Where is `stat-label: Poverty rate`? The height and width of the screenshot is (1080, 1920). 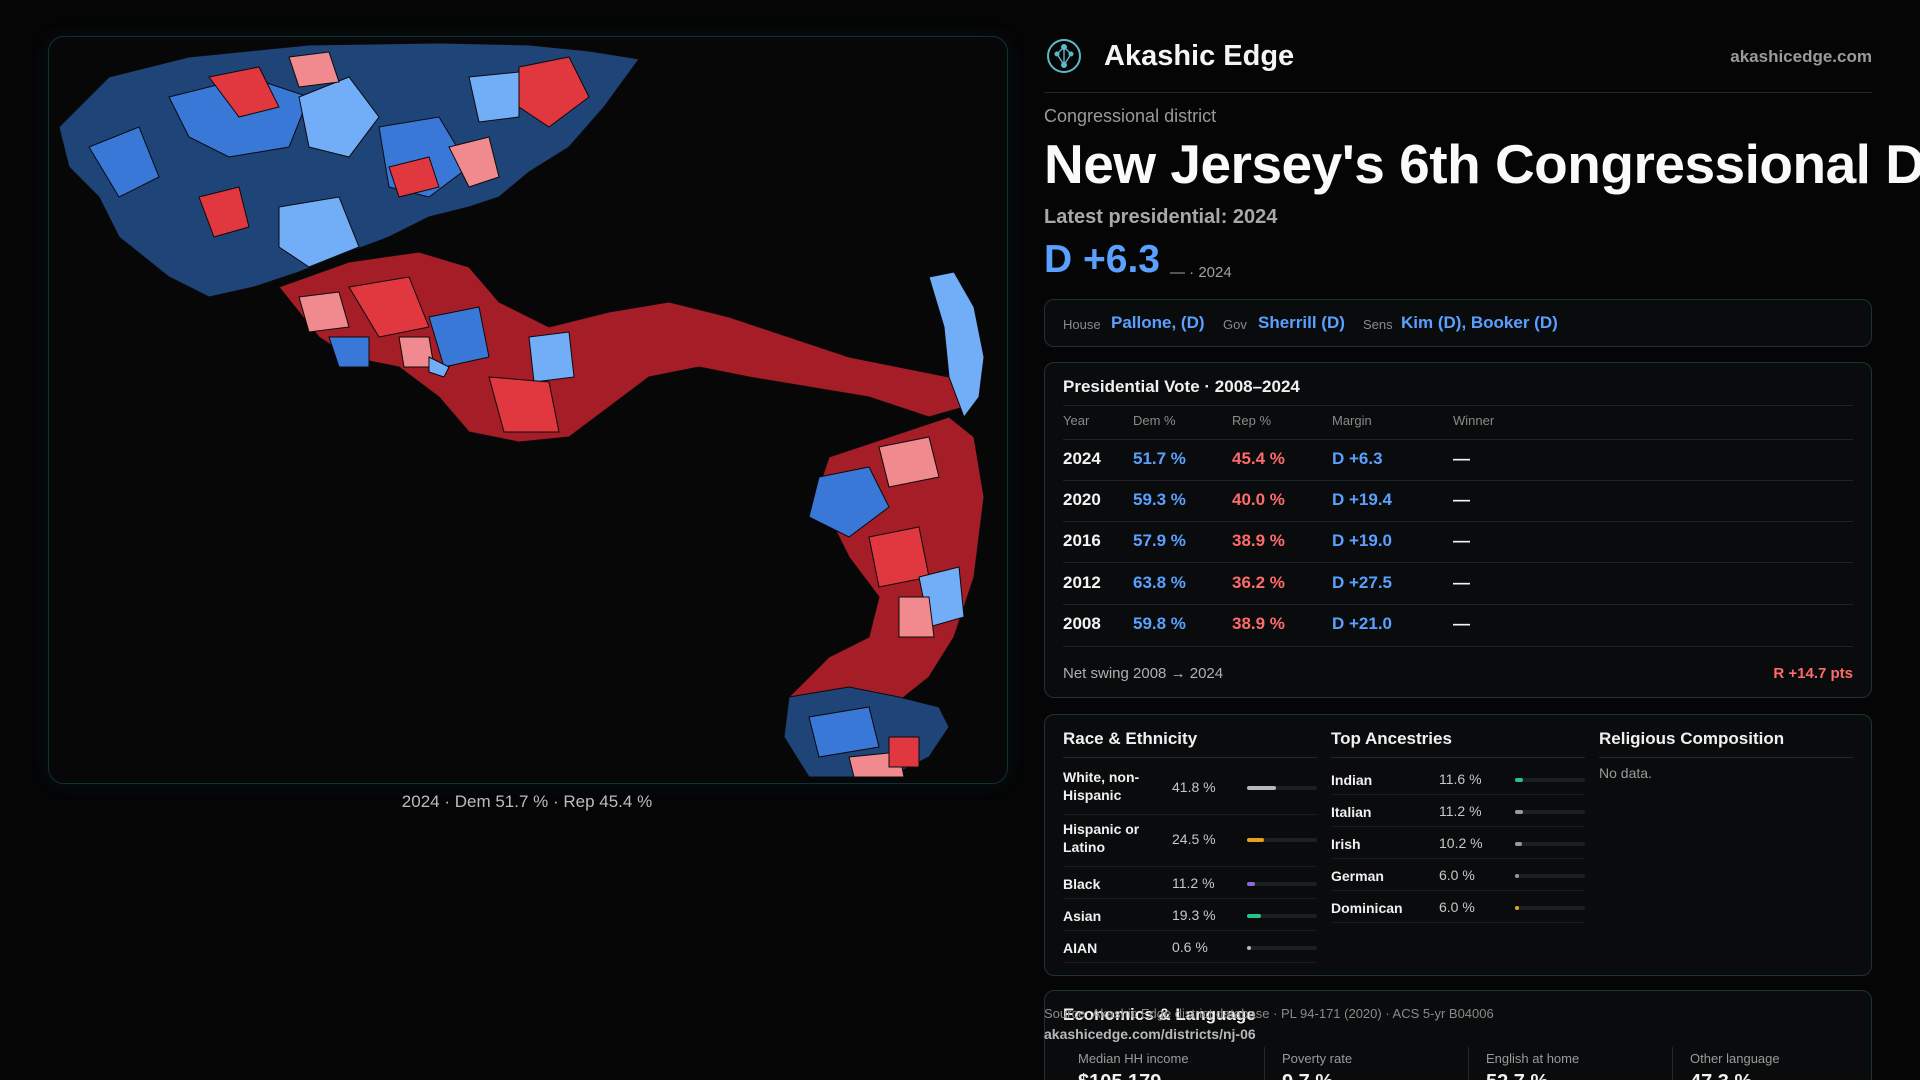
stat-label: Poverty rate is located at coordinates (1317, 1058).